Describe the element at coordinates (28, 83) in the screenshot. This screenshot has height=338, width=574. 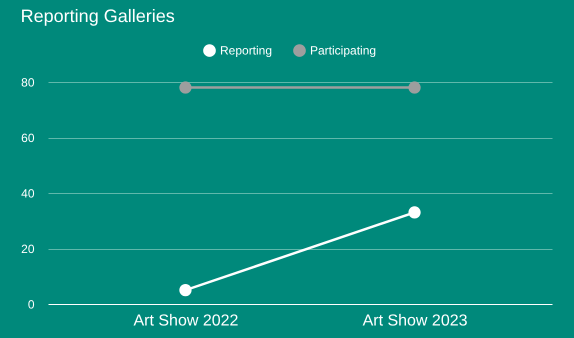
I see `y-tick-label: 80` at that location.